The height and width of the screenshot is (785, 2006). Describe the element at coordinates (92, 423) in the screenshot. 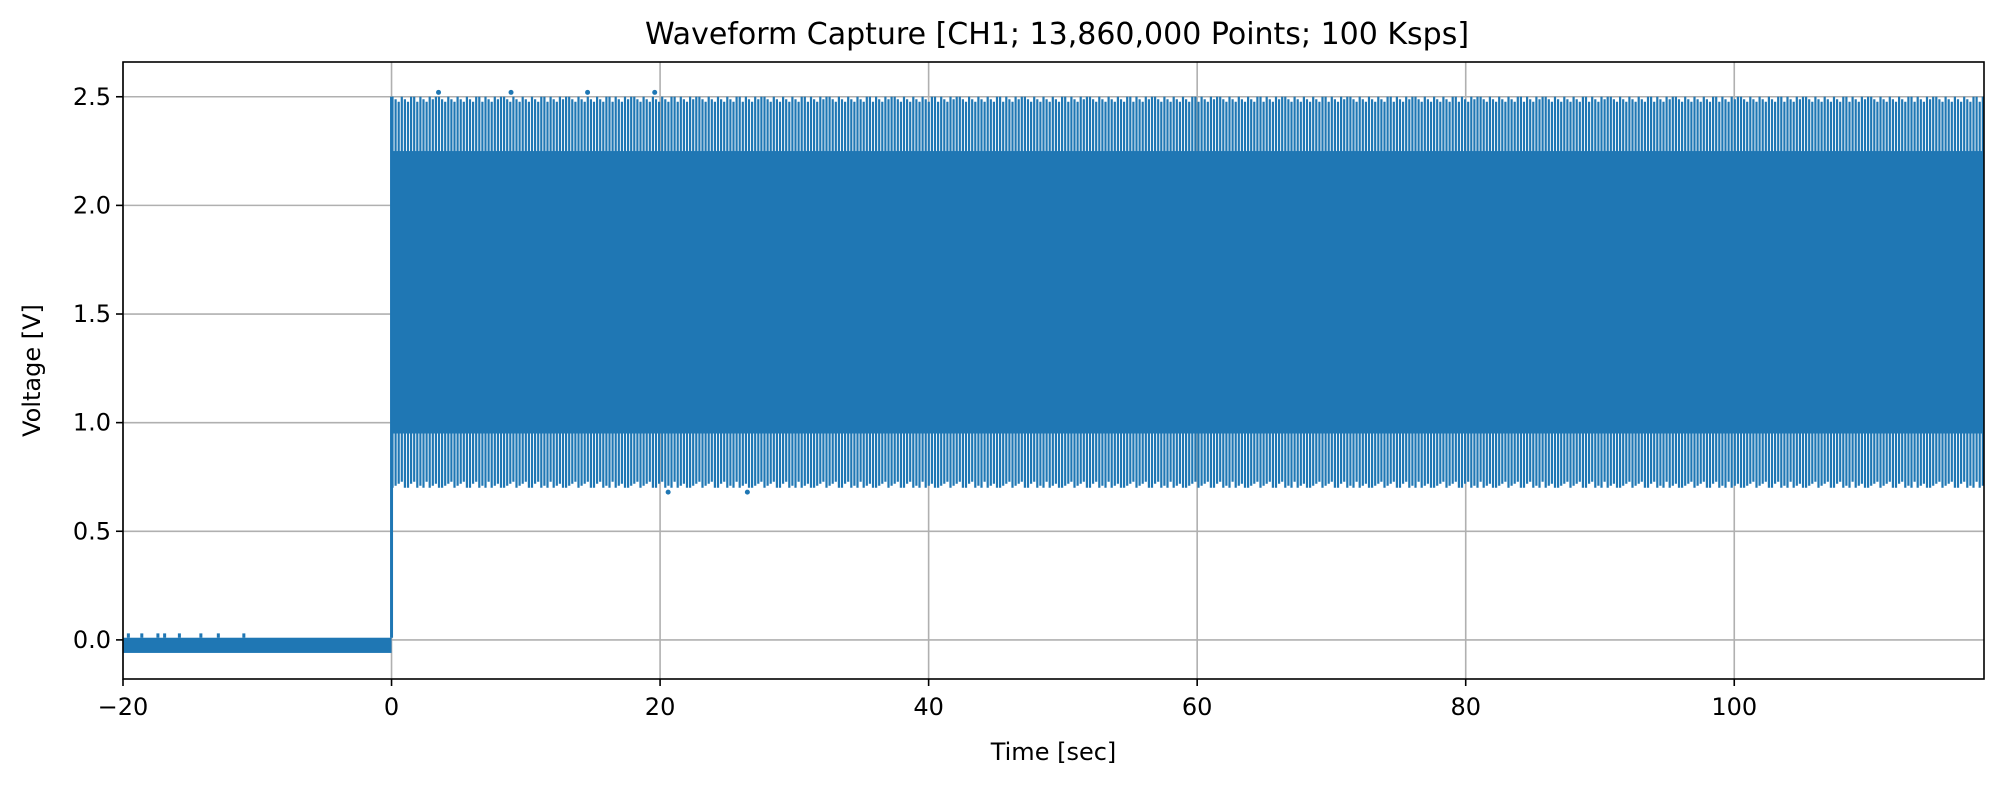

I see `y-tick-label: 1.0` at that location.